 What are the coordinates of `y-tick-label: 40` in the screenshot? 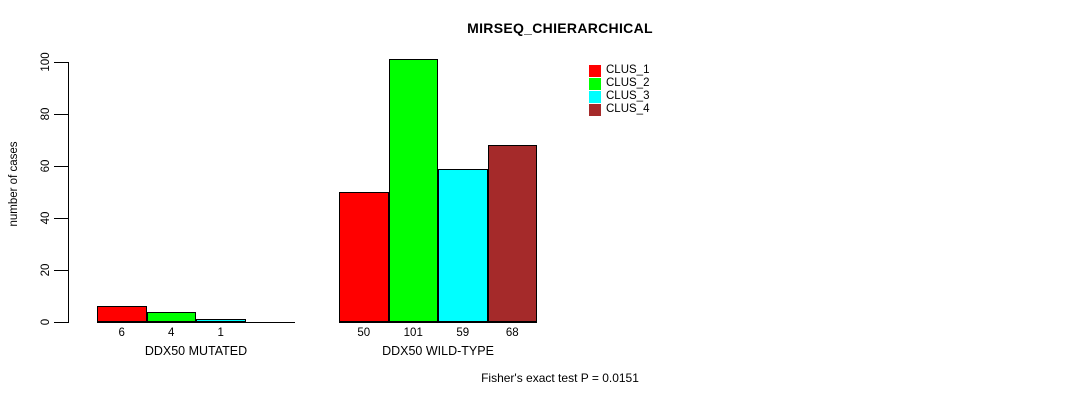 It's located at (46, 218).